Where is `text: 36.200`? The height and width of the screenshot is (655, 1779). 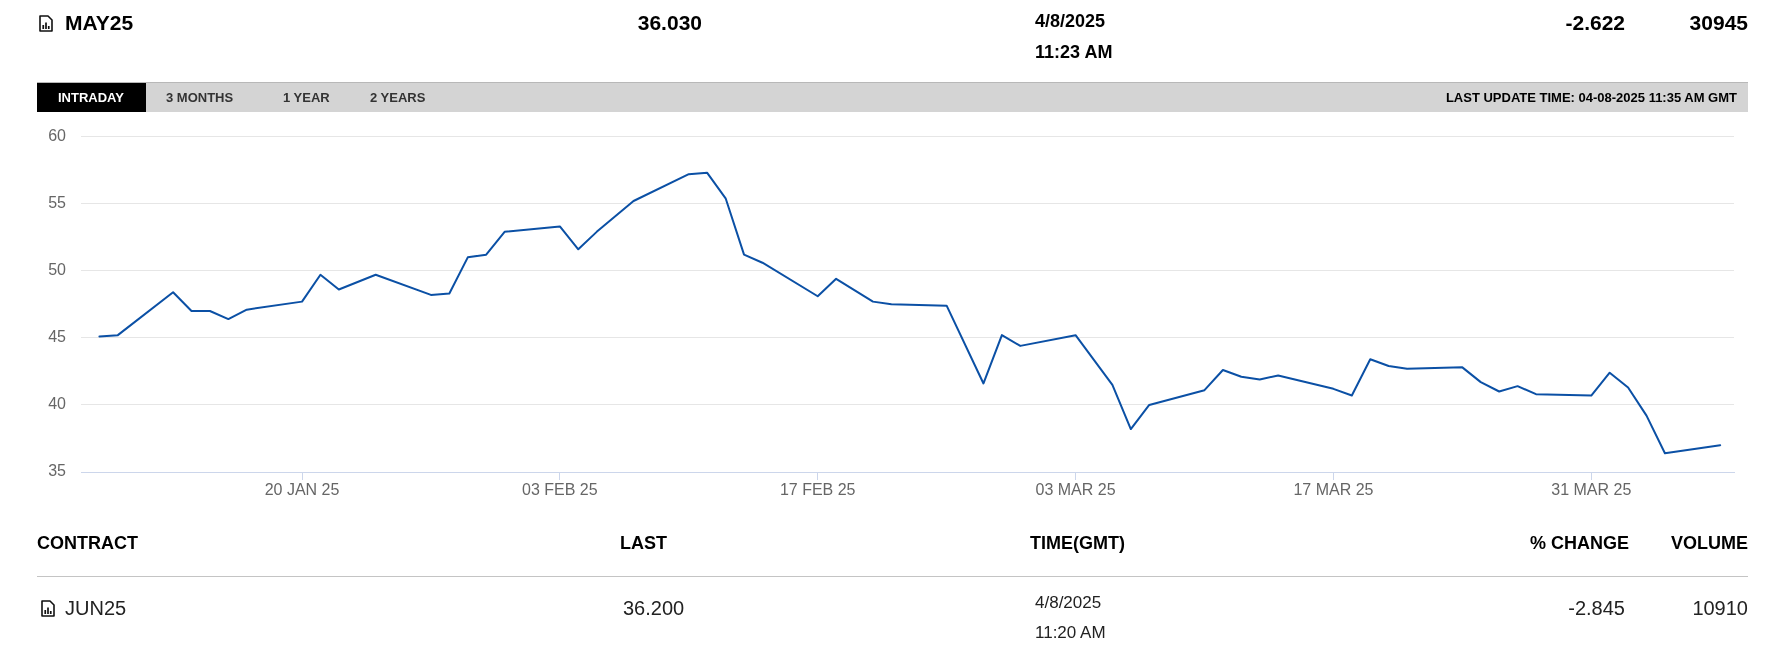 text: 36.200 is located at coordinates (654, 608).